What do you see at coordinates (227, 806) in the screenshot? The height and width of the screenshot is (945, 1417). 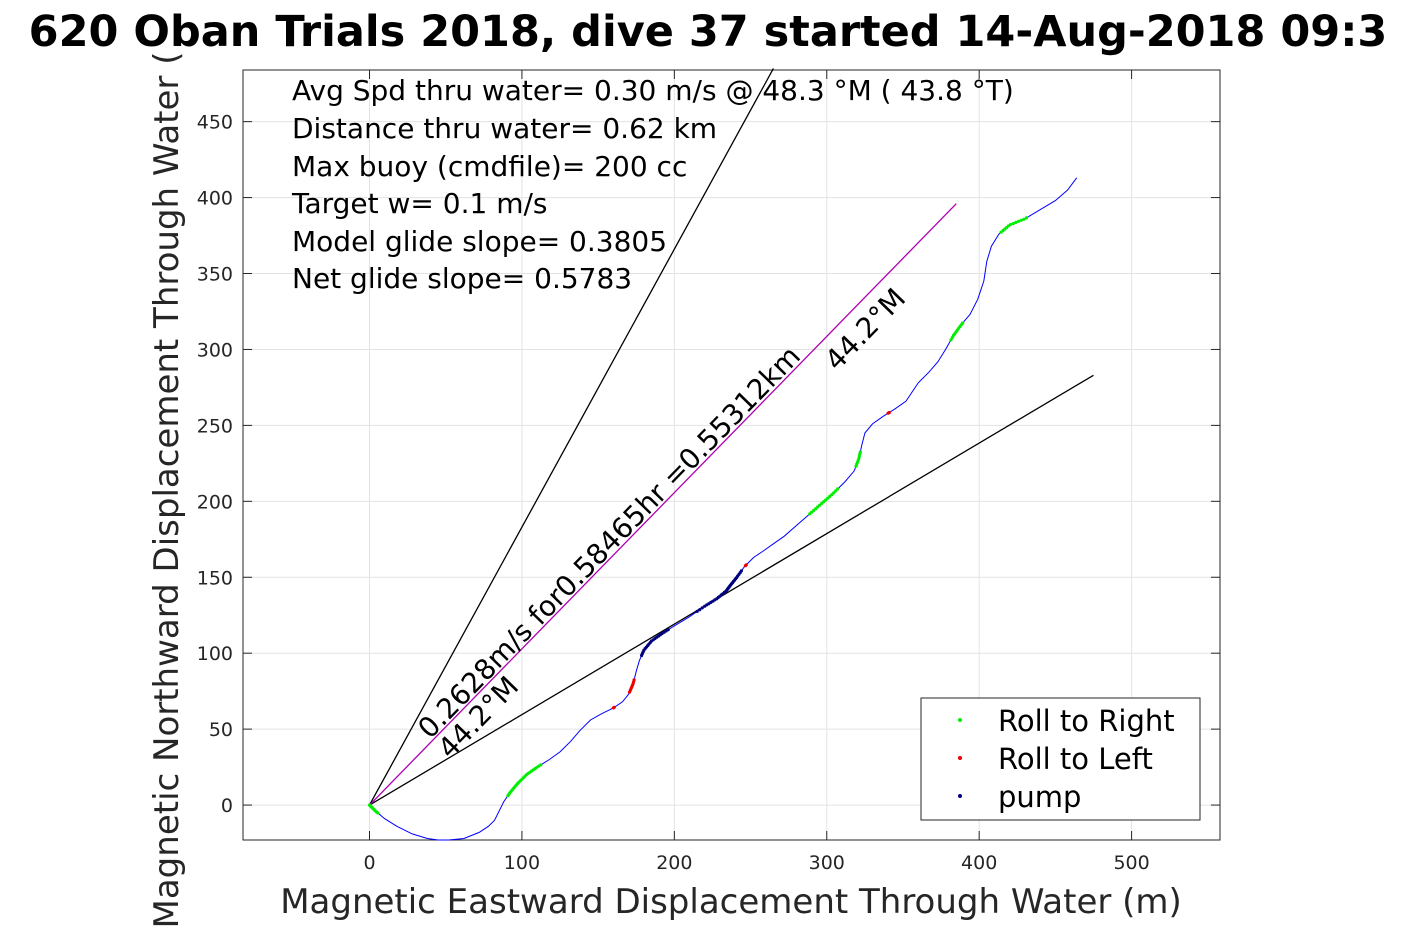 I see `y-tick-label: 0` at bounding box center [227, 806].